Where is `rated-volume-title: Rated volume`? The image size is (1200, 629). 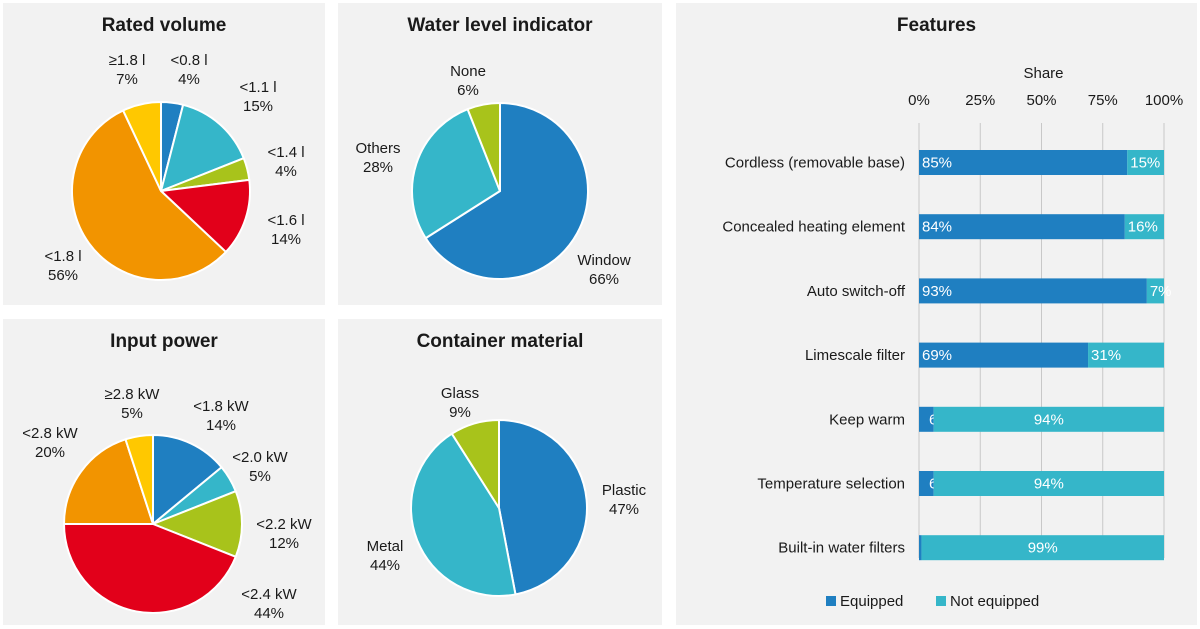 rated-volume-title: Rated volume is located at coordinates (164, 25).